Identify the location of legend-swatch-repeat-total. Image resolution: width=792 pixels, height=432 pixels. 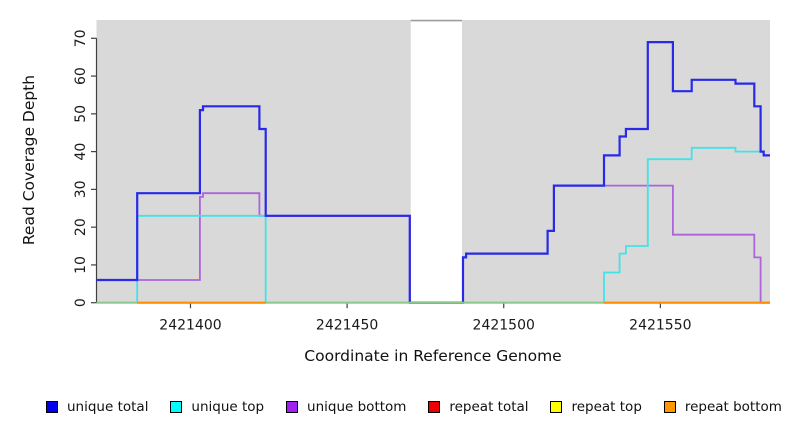
(434, 407).